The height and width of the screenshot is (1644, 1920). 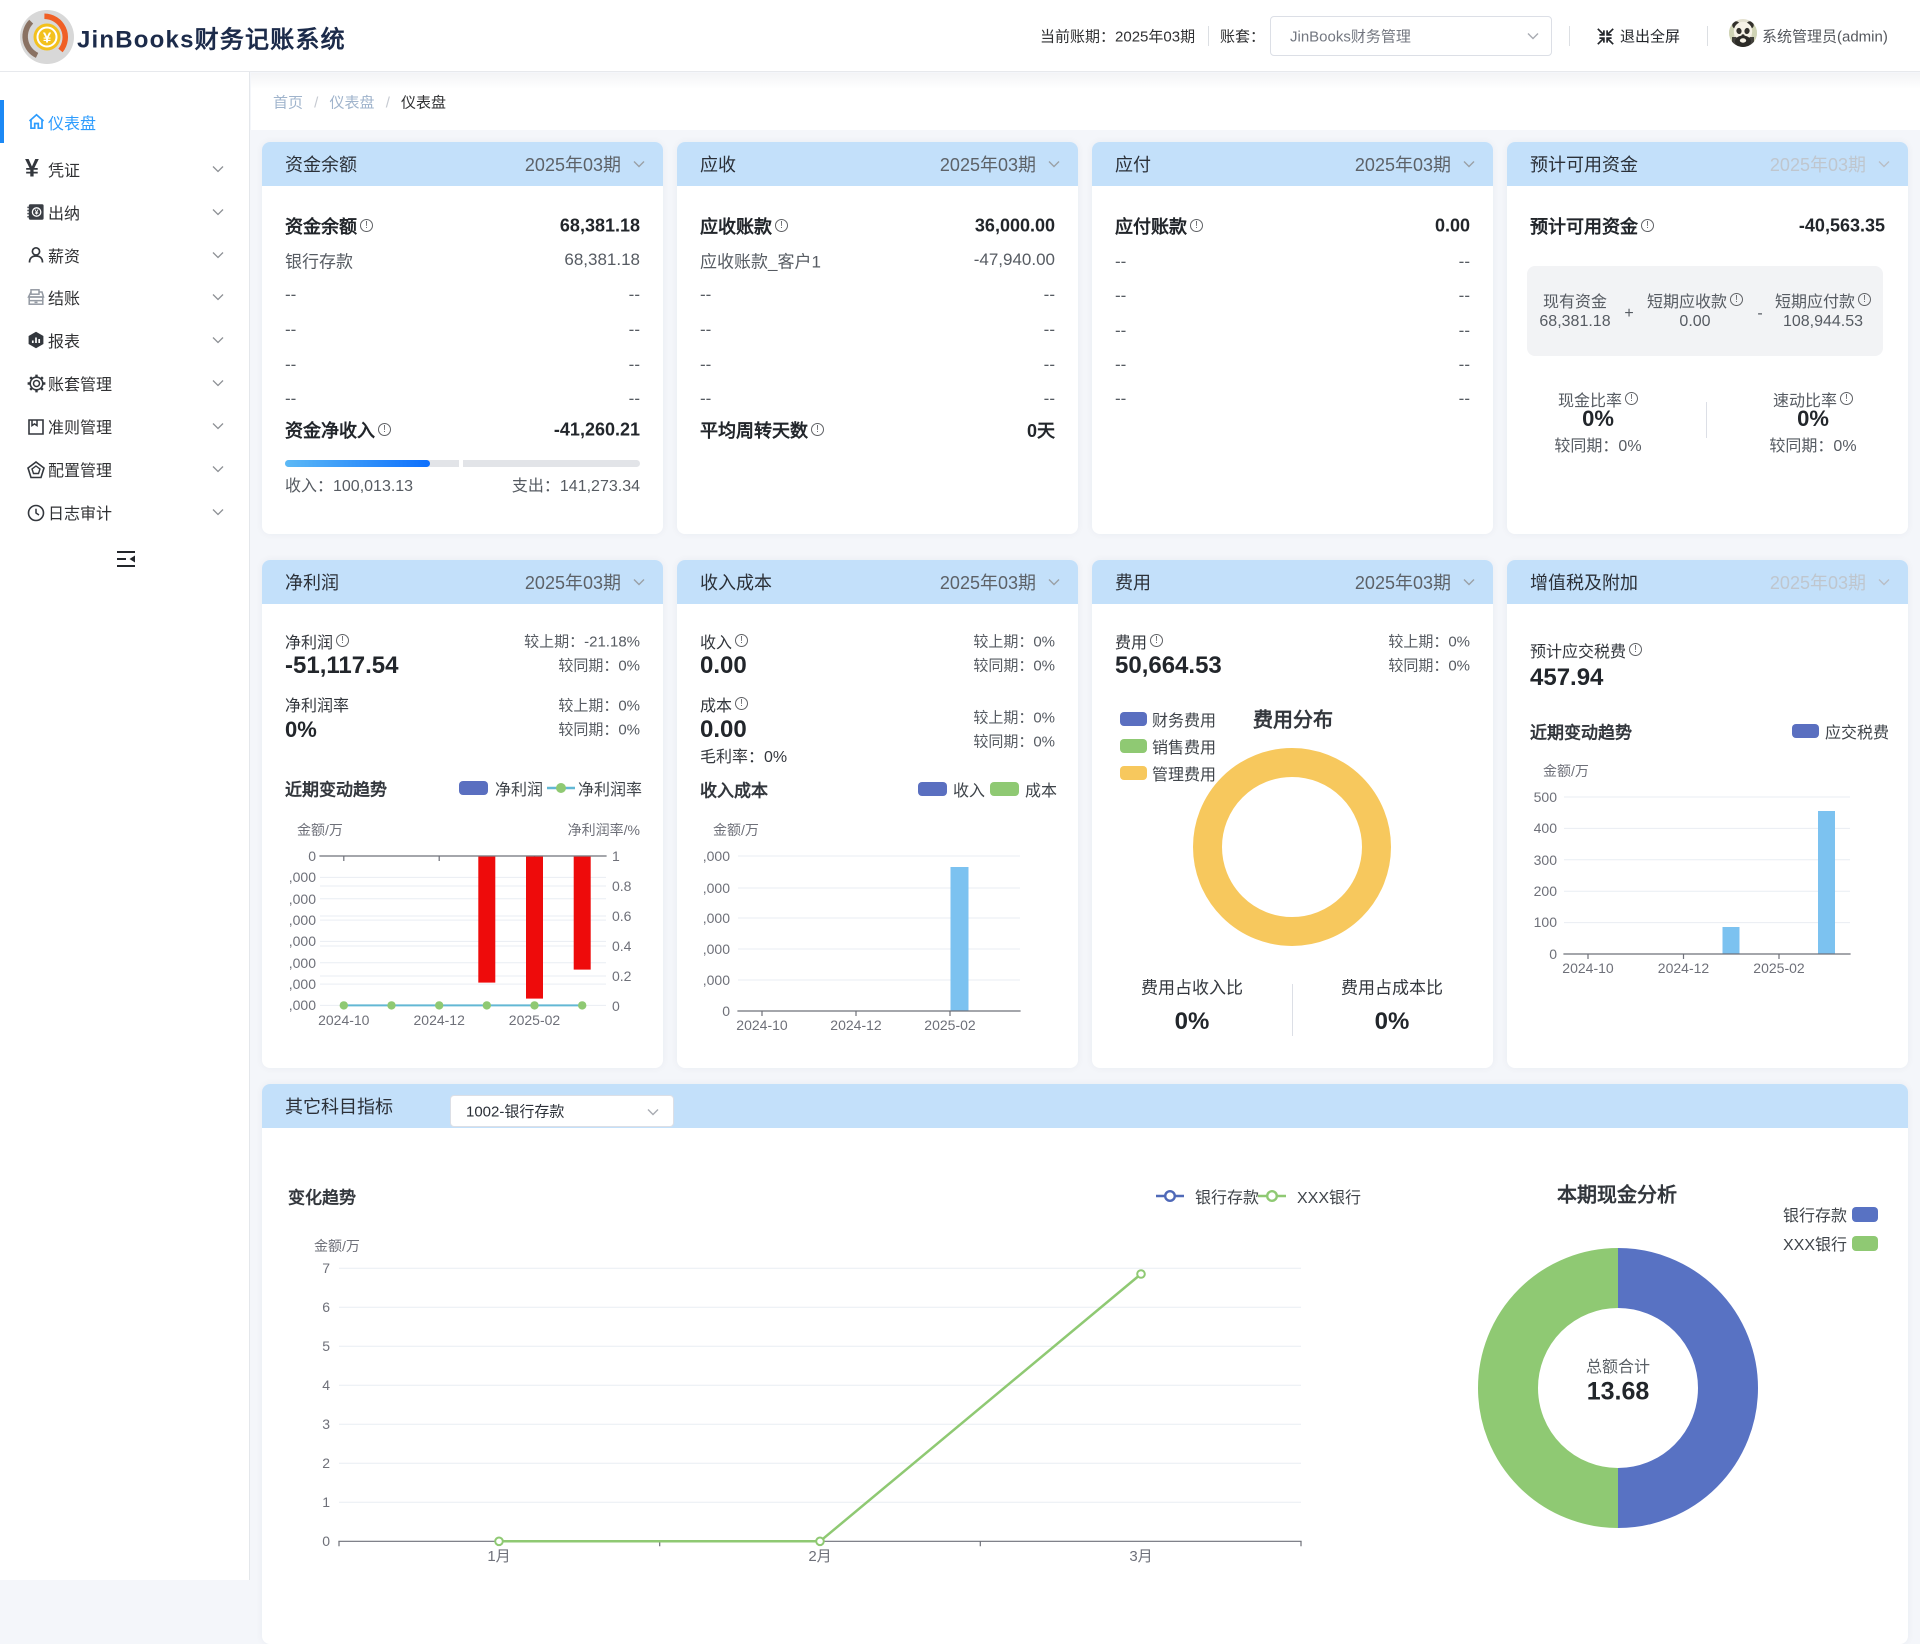 I want to click on svg-text: 5, so click(x=326, y=1346).